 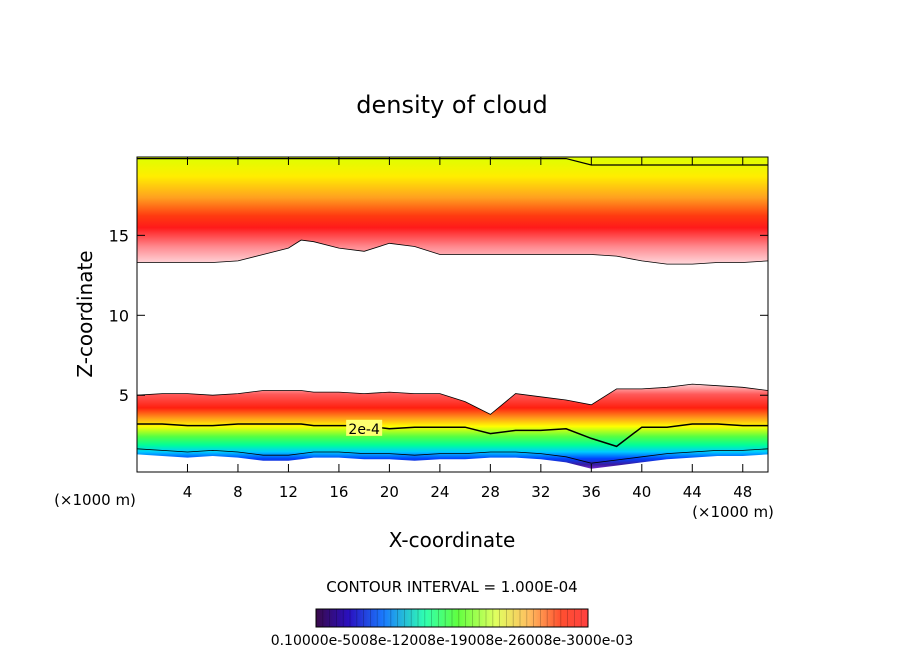 I want to click on x-tick-label: 36, so click(x=591, y=492).